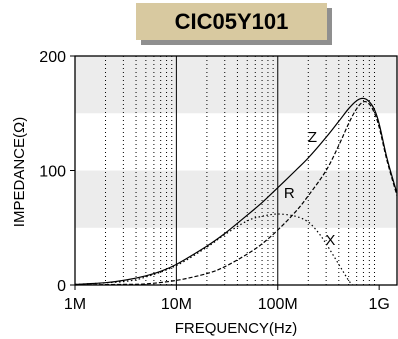 The height and width of the screenshot is (339, 398). Describe the element at coordinates (61, 286) in the screenshot. I see `y-tick-label: 0` at that location.